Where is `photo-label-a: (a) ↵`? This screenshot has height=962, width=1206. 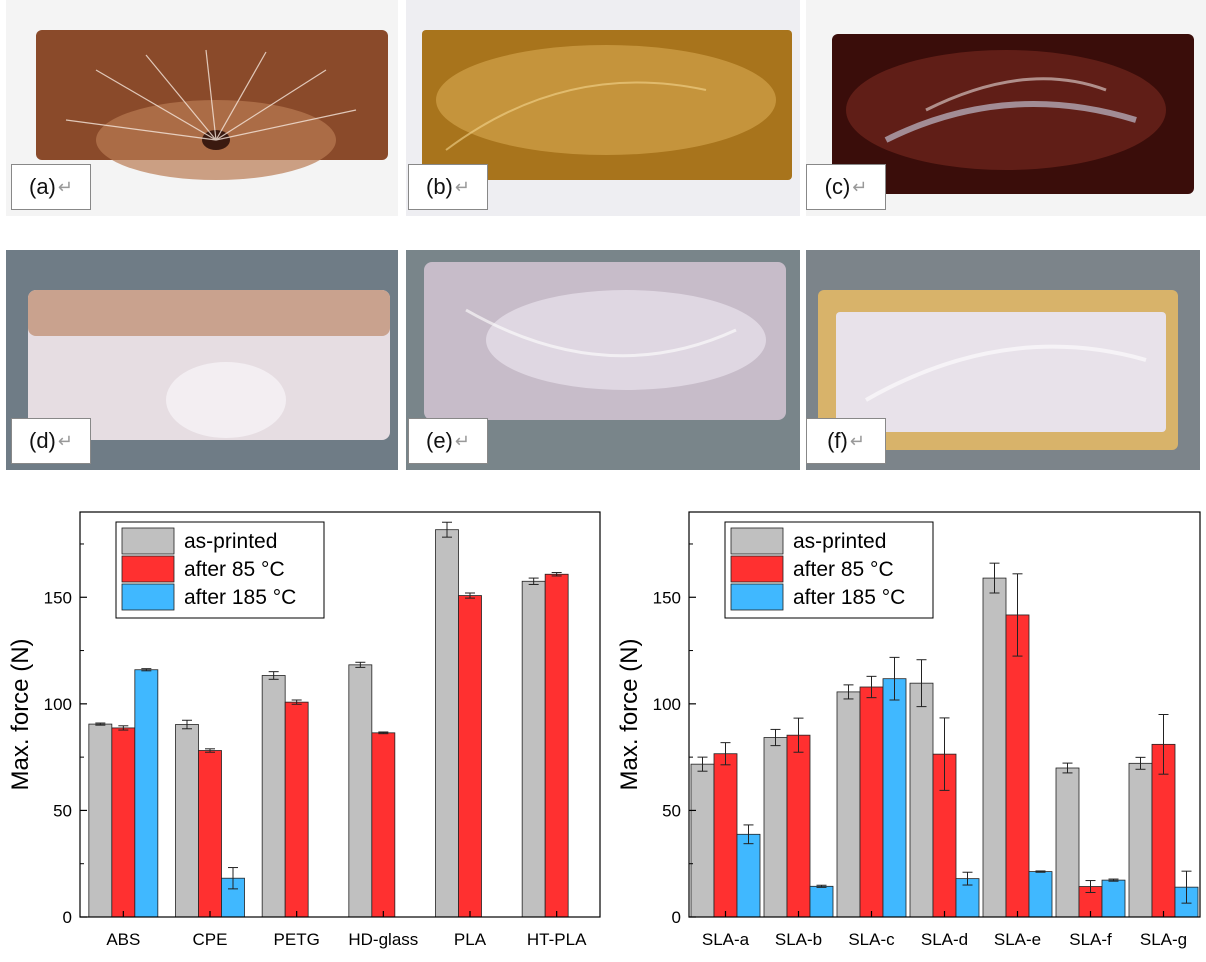
photo-label-a: (a) ↵ is located at coordinates (51, 187).